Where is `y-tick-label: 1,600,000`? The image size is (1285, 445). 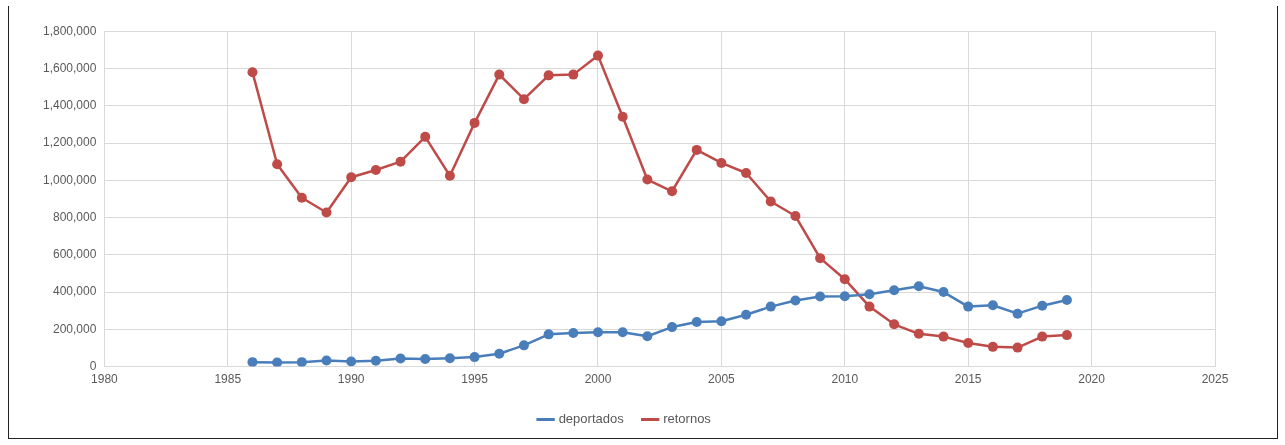 y-tick-label: 1,600,000 is located at coordinates (69, 67).